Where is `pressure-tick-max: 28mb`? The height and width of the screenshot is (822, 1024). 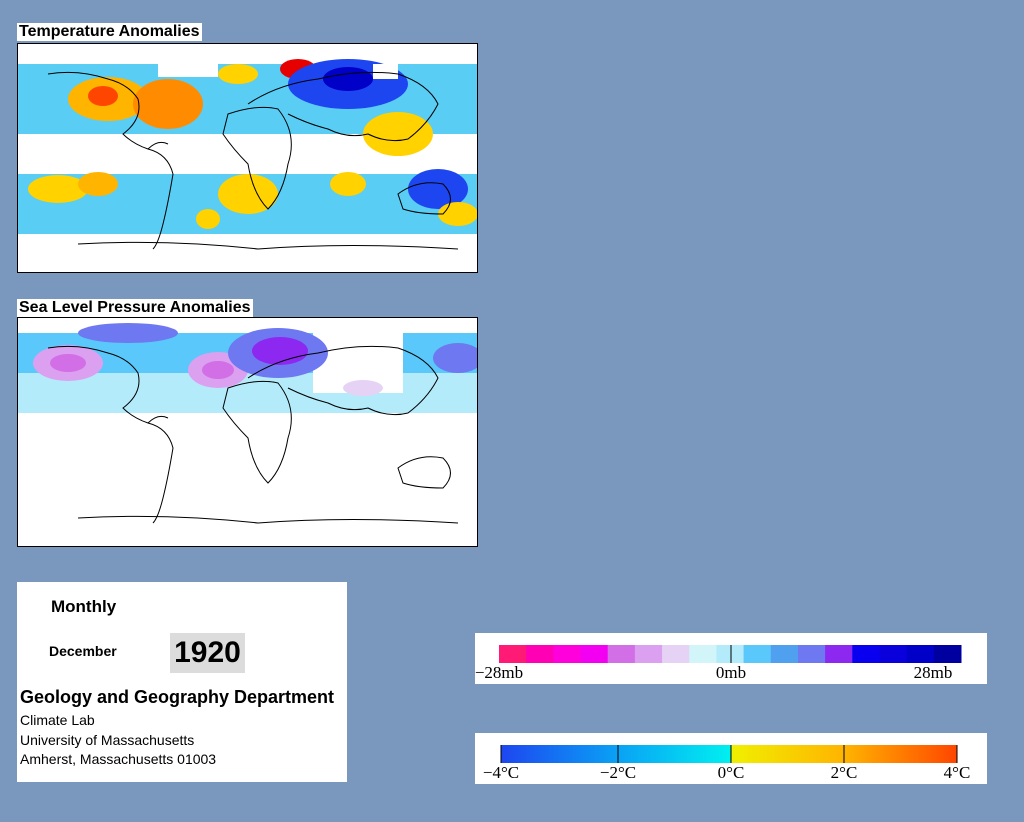
pressure-tick-max: 28mb is located at coordinates (933, 672).